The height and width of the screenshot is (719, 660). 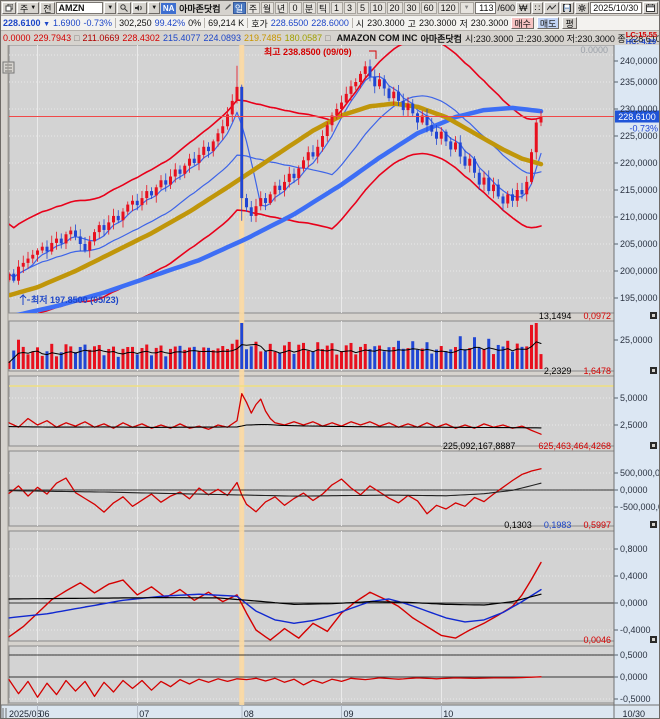 What do you see at coordinates (377, 38) in the screenshot?
I see `company-name: AMAZON COM INC` at bounding box center [377, 38].